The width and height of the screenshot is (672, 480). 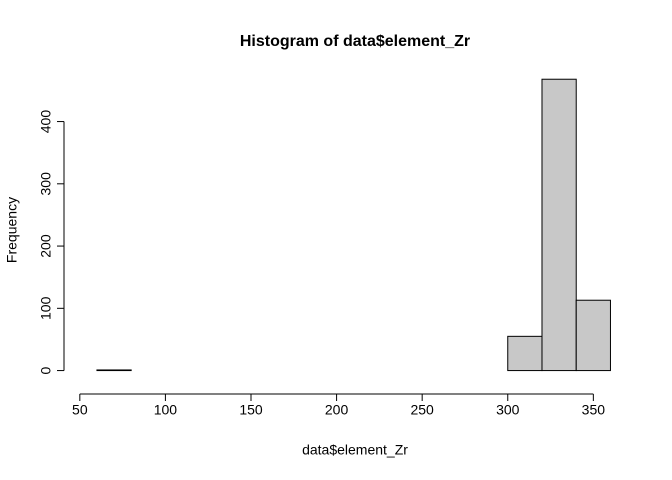 I want to click on x-axis-label: data$element_Zr, so click(x=355, y=450).